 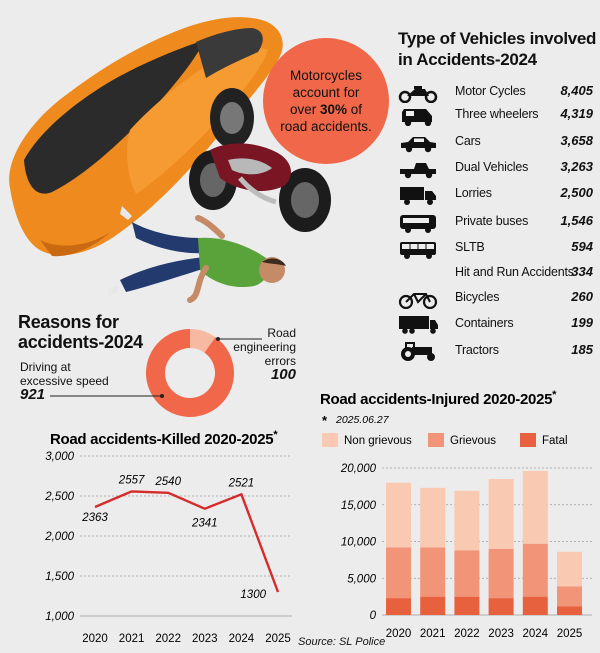 I want to click on vehicle-value: 1,546, so click(x=576, y=220).